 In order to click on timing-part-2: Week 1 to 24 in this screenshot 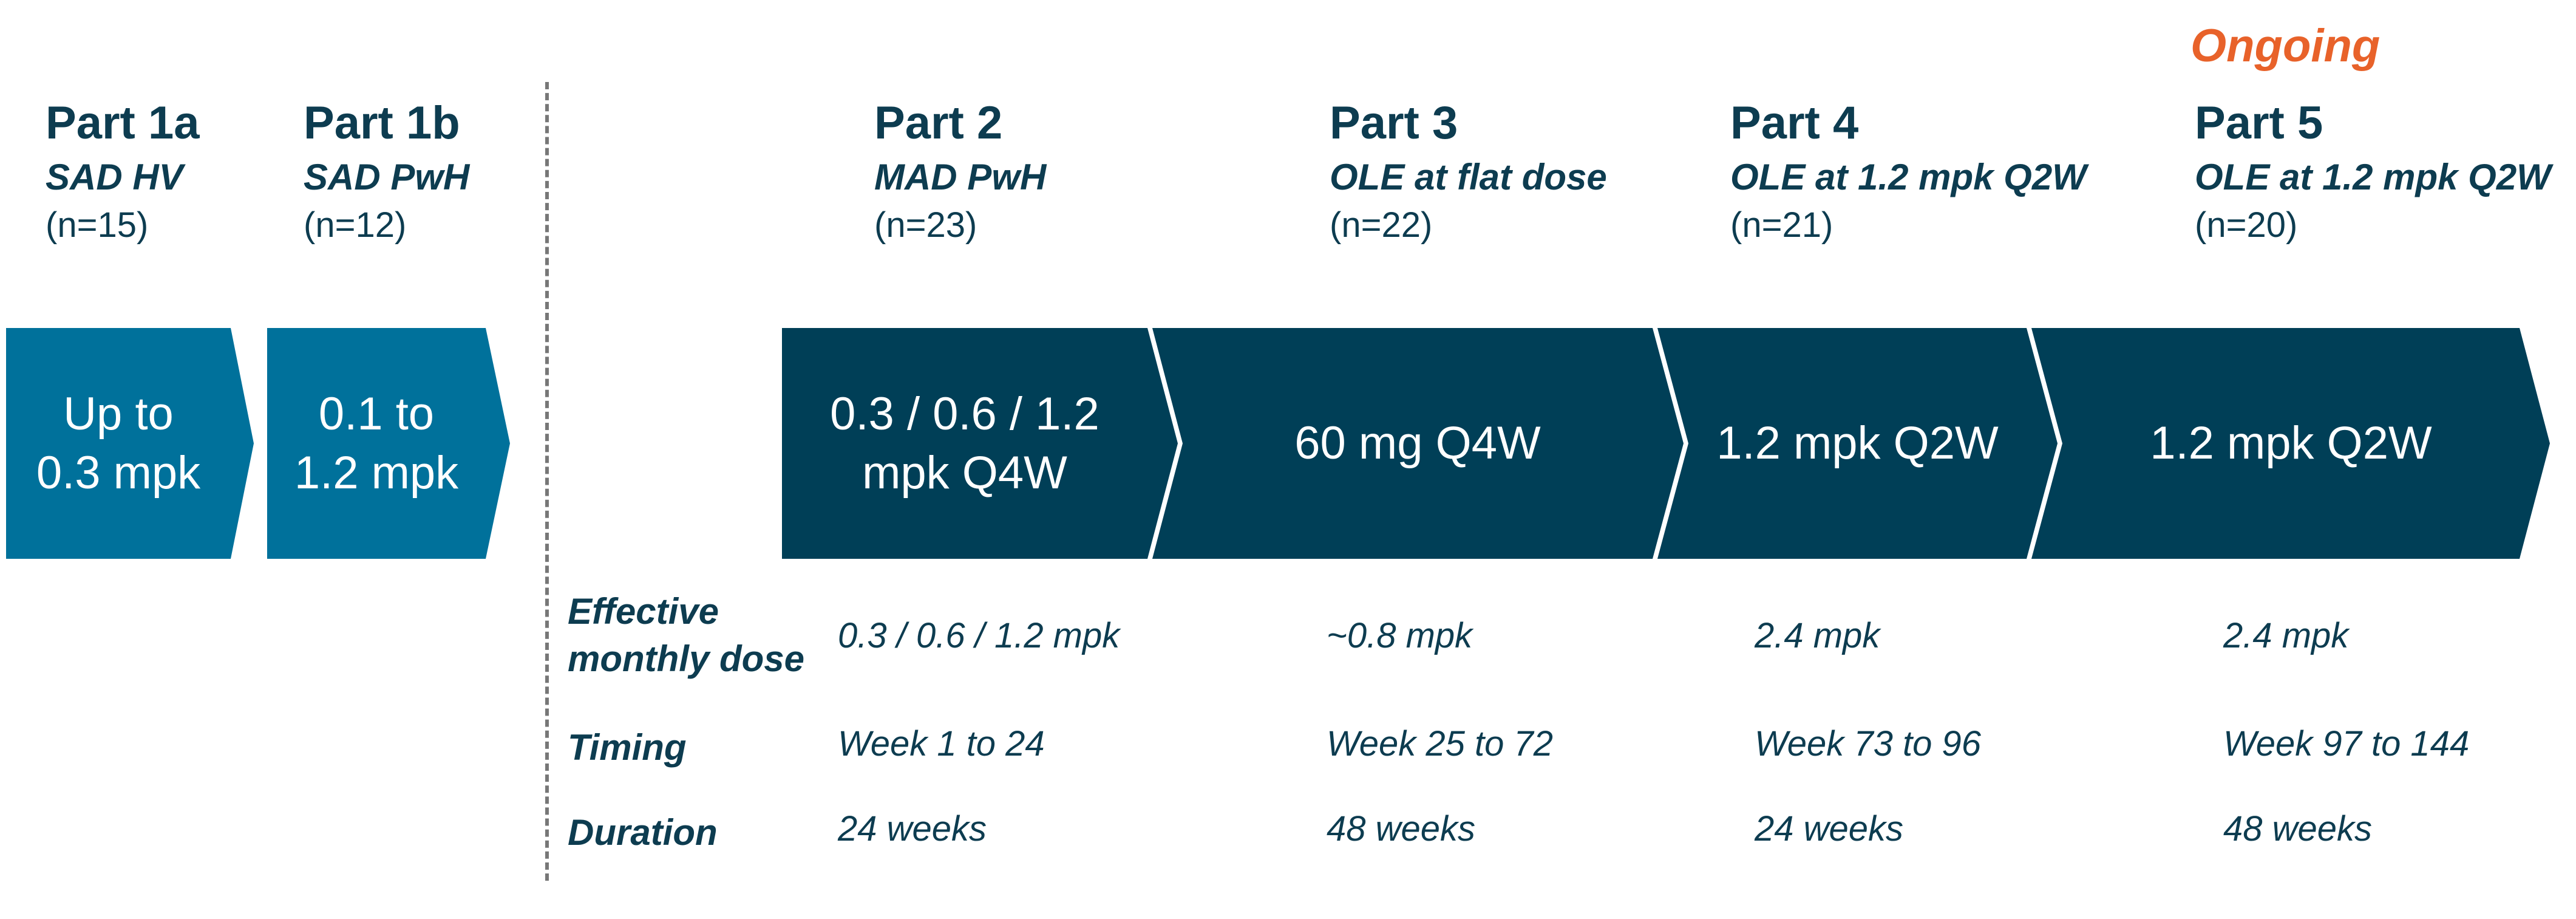, I will do `click(941, 744)`.